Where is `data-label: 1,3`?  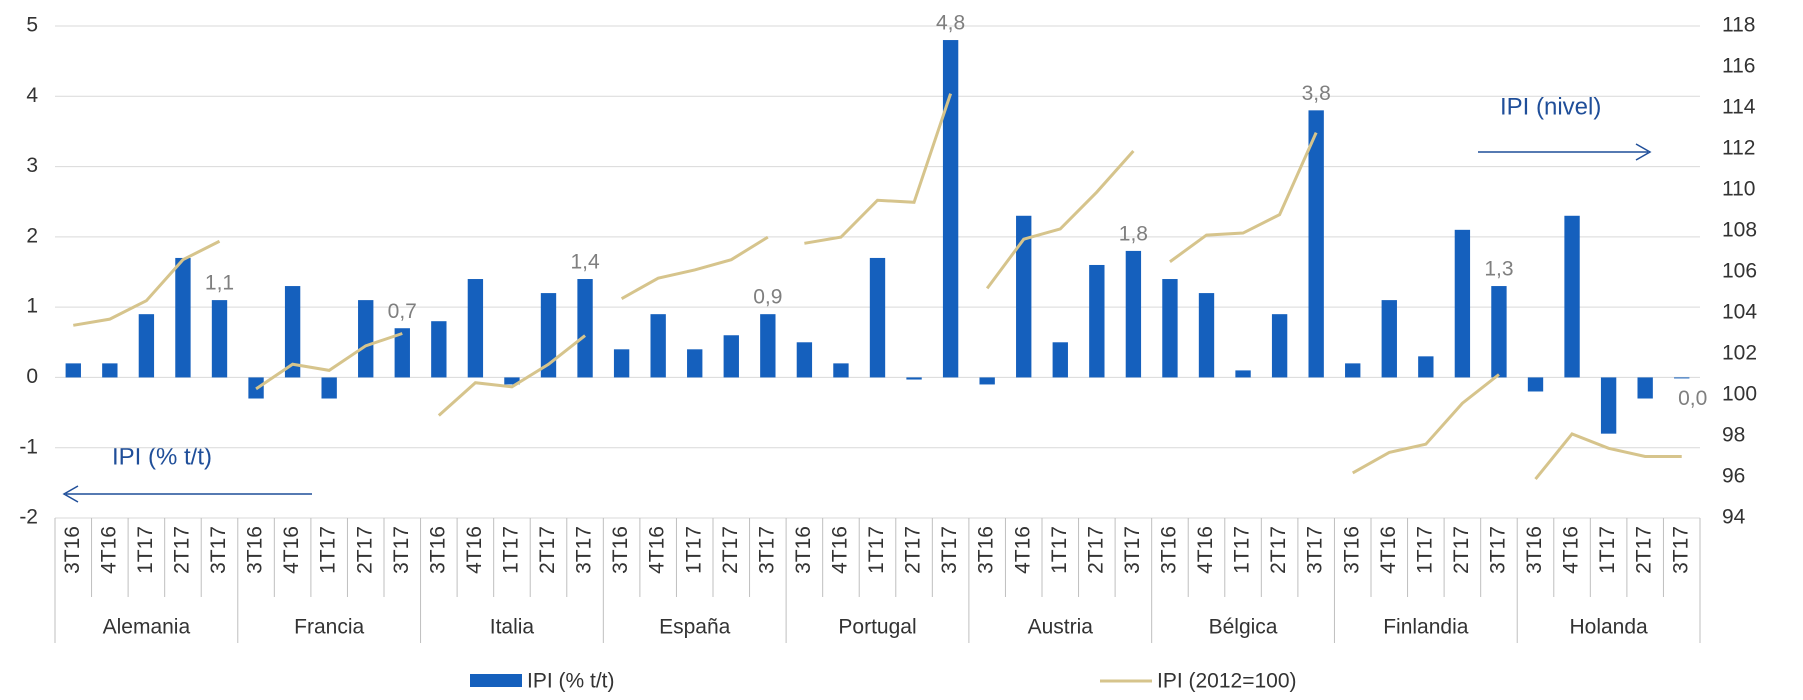 data-label: 1,3 is located at coordinates (1498, 269).